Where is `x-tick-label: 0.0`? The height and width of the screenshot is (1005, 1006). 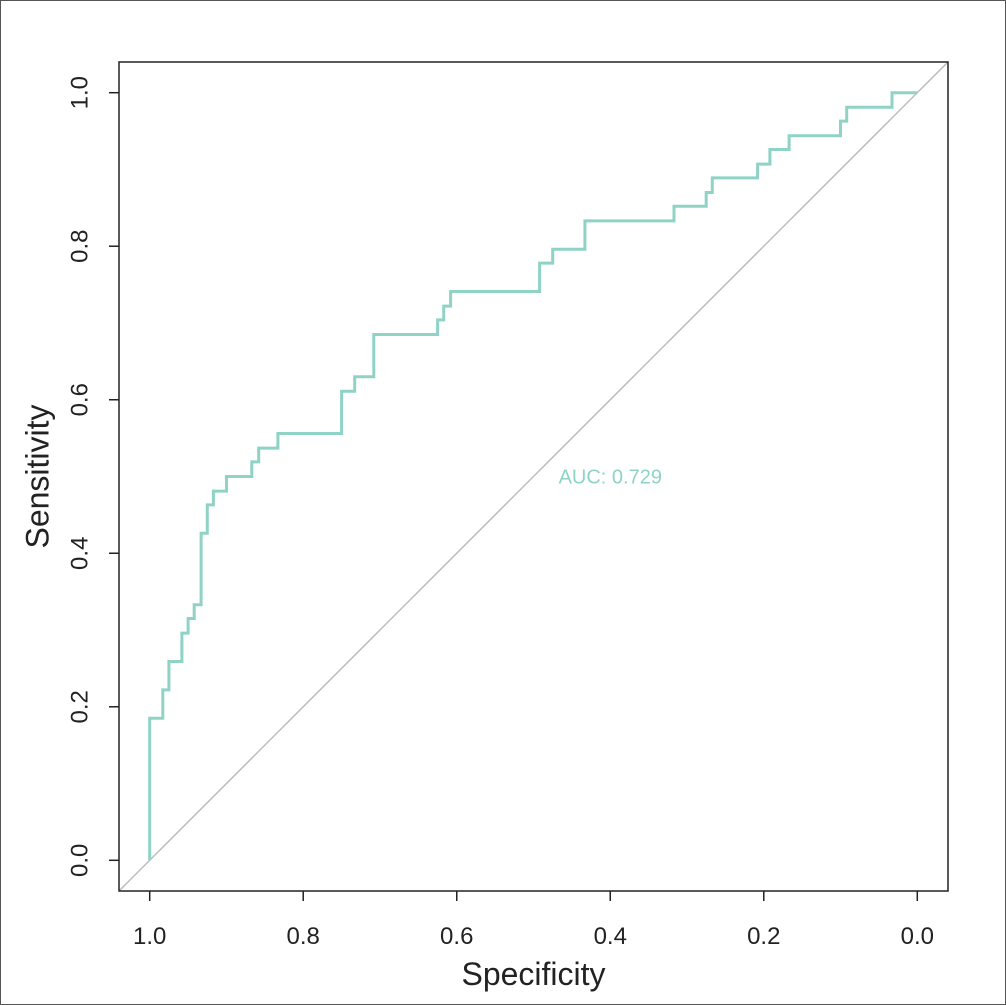
x-tick-label: 0.0 is located at coordinates (917, 936).